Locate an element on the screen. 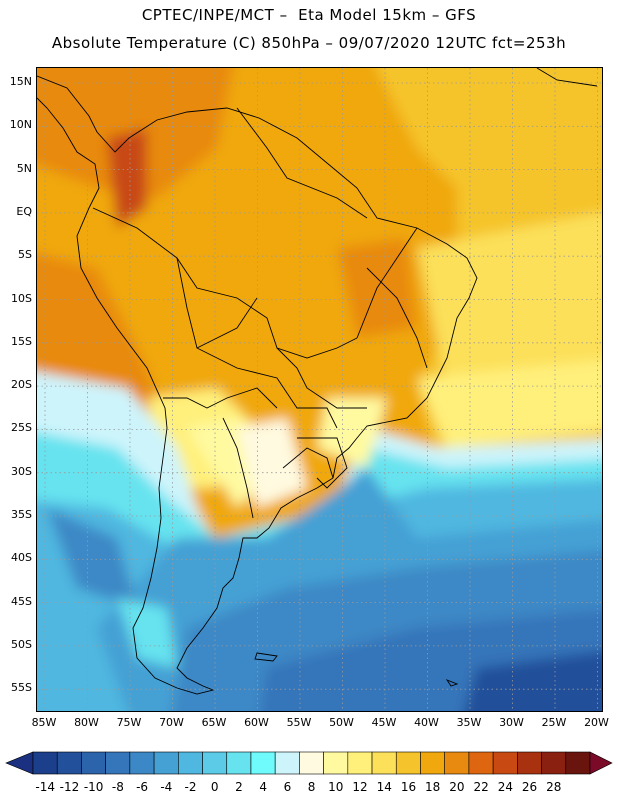  lat-label: 15S is located at coordinates (21, 341).